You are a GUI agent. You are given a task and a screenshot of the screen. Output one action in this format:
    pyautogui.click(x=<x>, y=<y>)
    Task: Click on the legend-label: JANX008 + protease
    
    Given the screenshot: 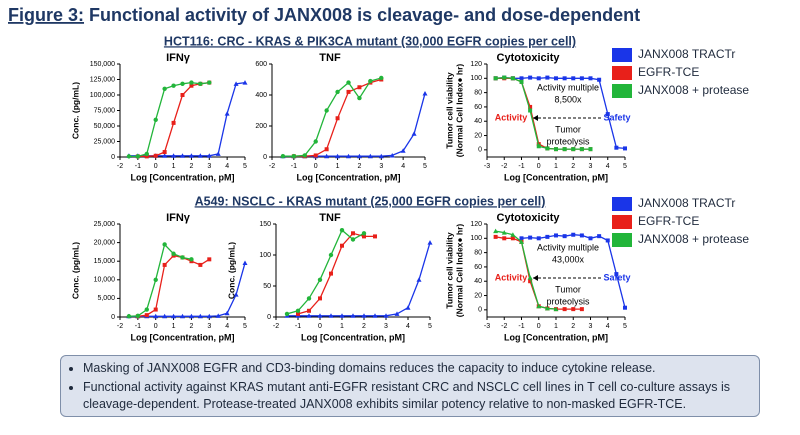 What is the action you would take?
    pyautogui.click(x=693, y=239)
    